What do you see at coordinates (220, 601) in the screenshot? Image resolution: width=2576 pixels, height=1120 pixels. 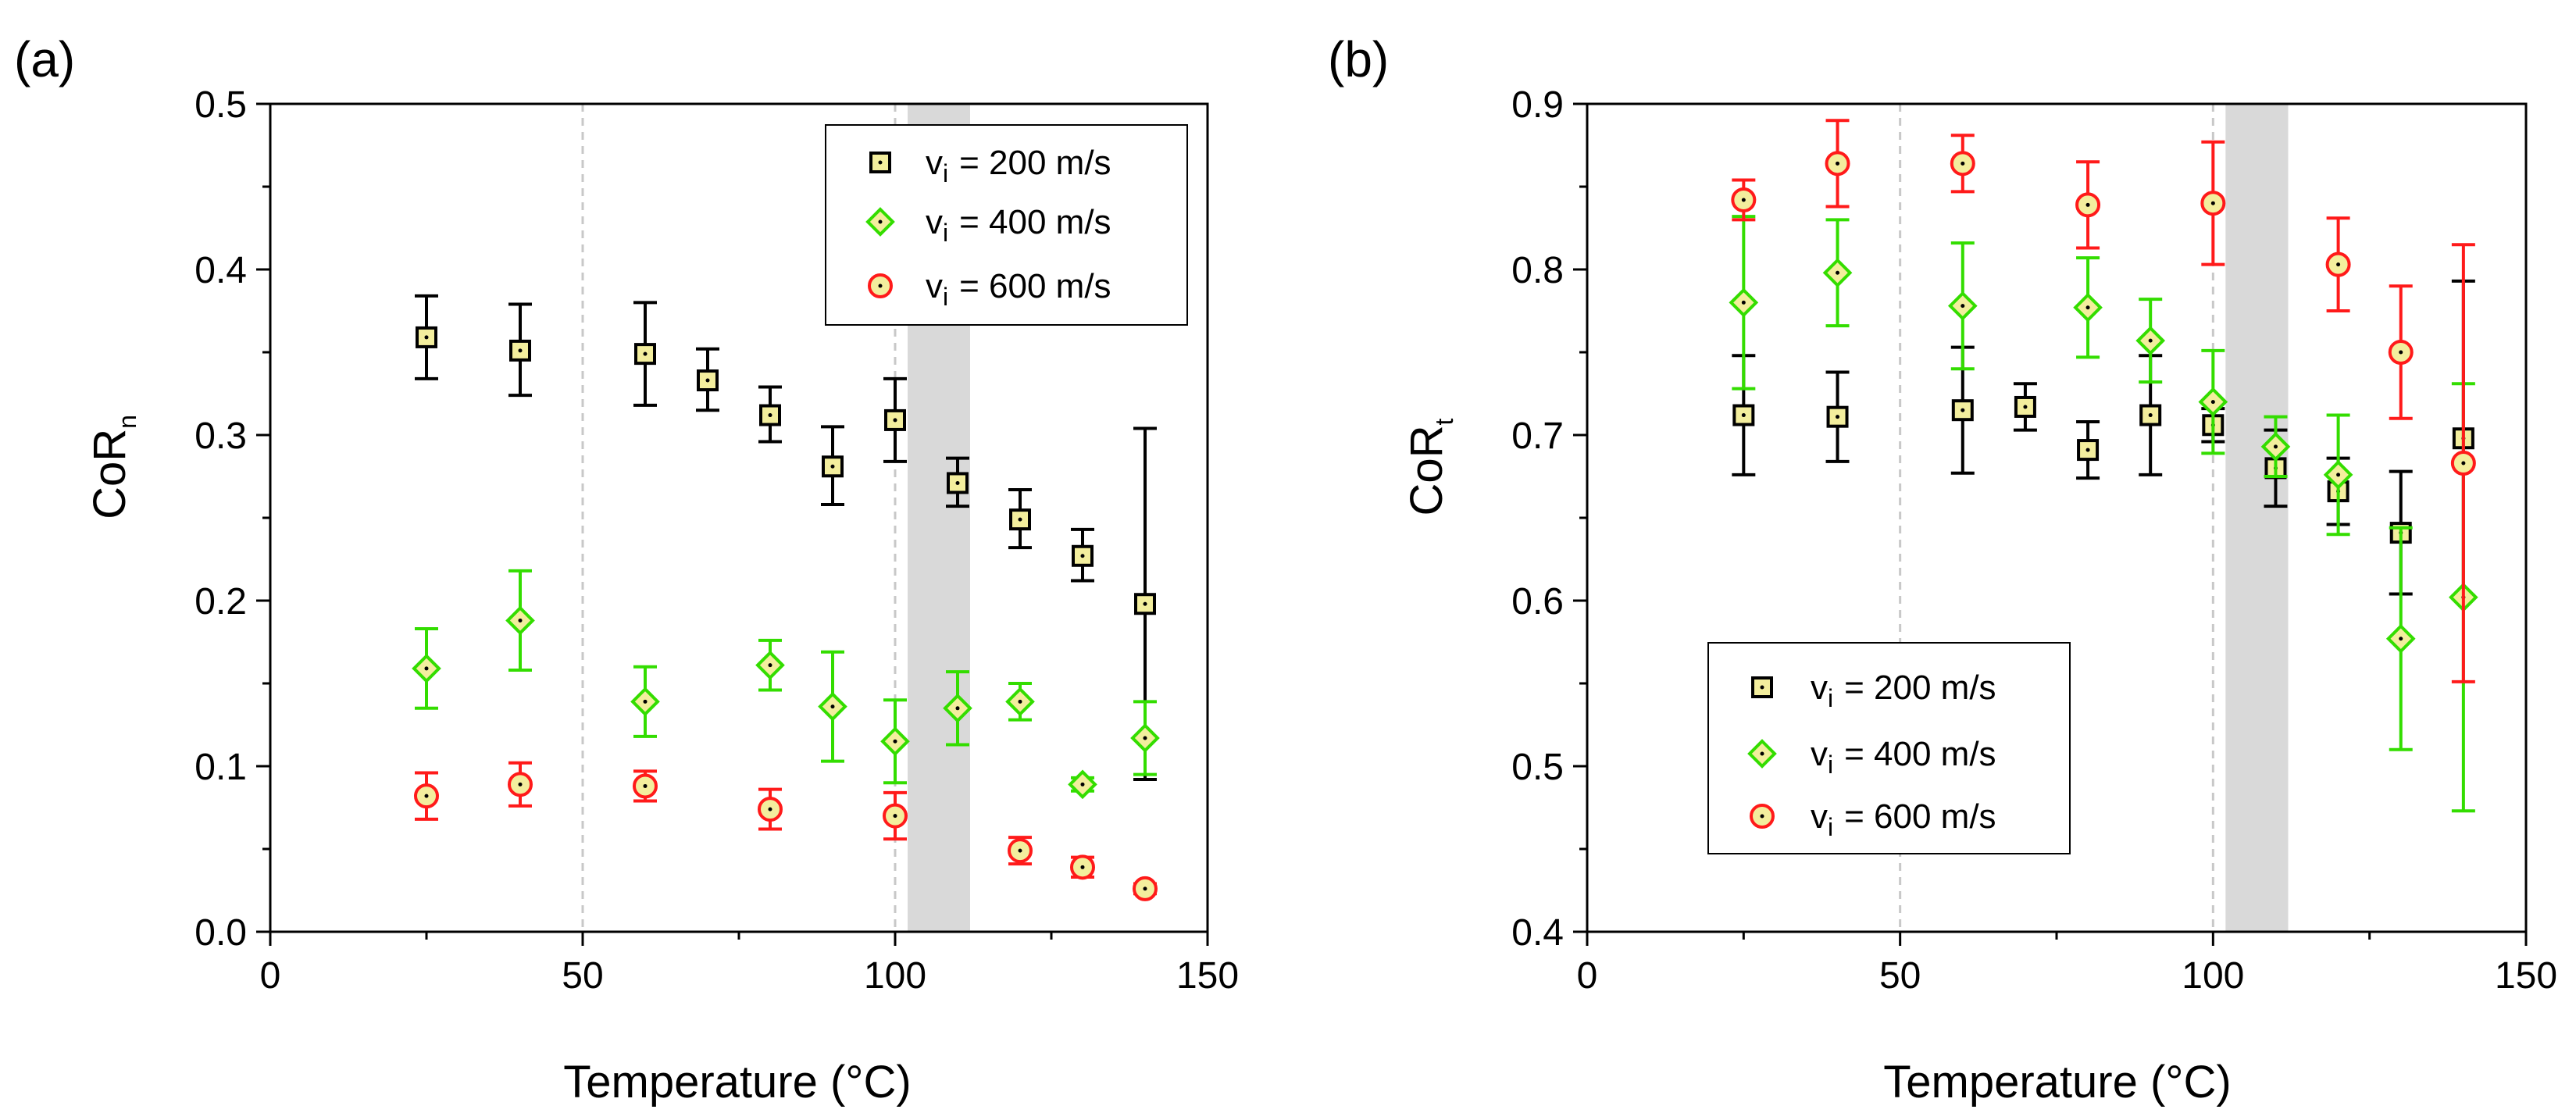 I see `panel-a-y-tick-label: 0.2` at bounding box center [220, 601].